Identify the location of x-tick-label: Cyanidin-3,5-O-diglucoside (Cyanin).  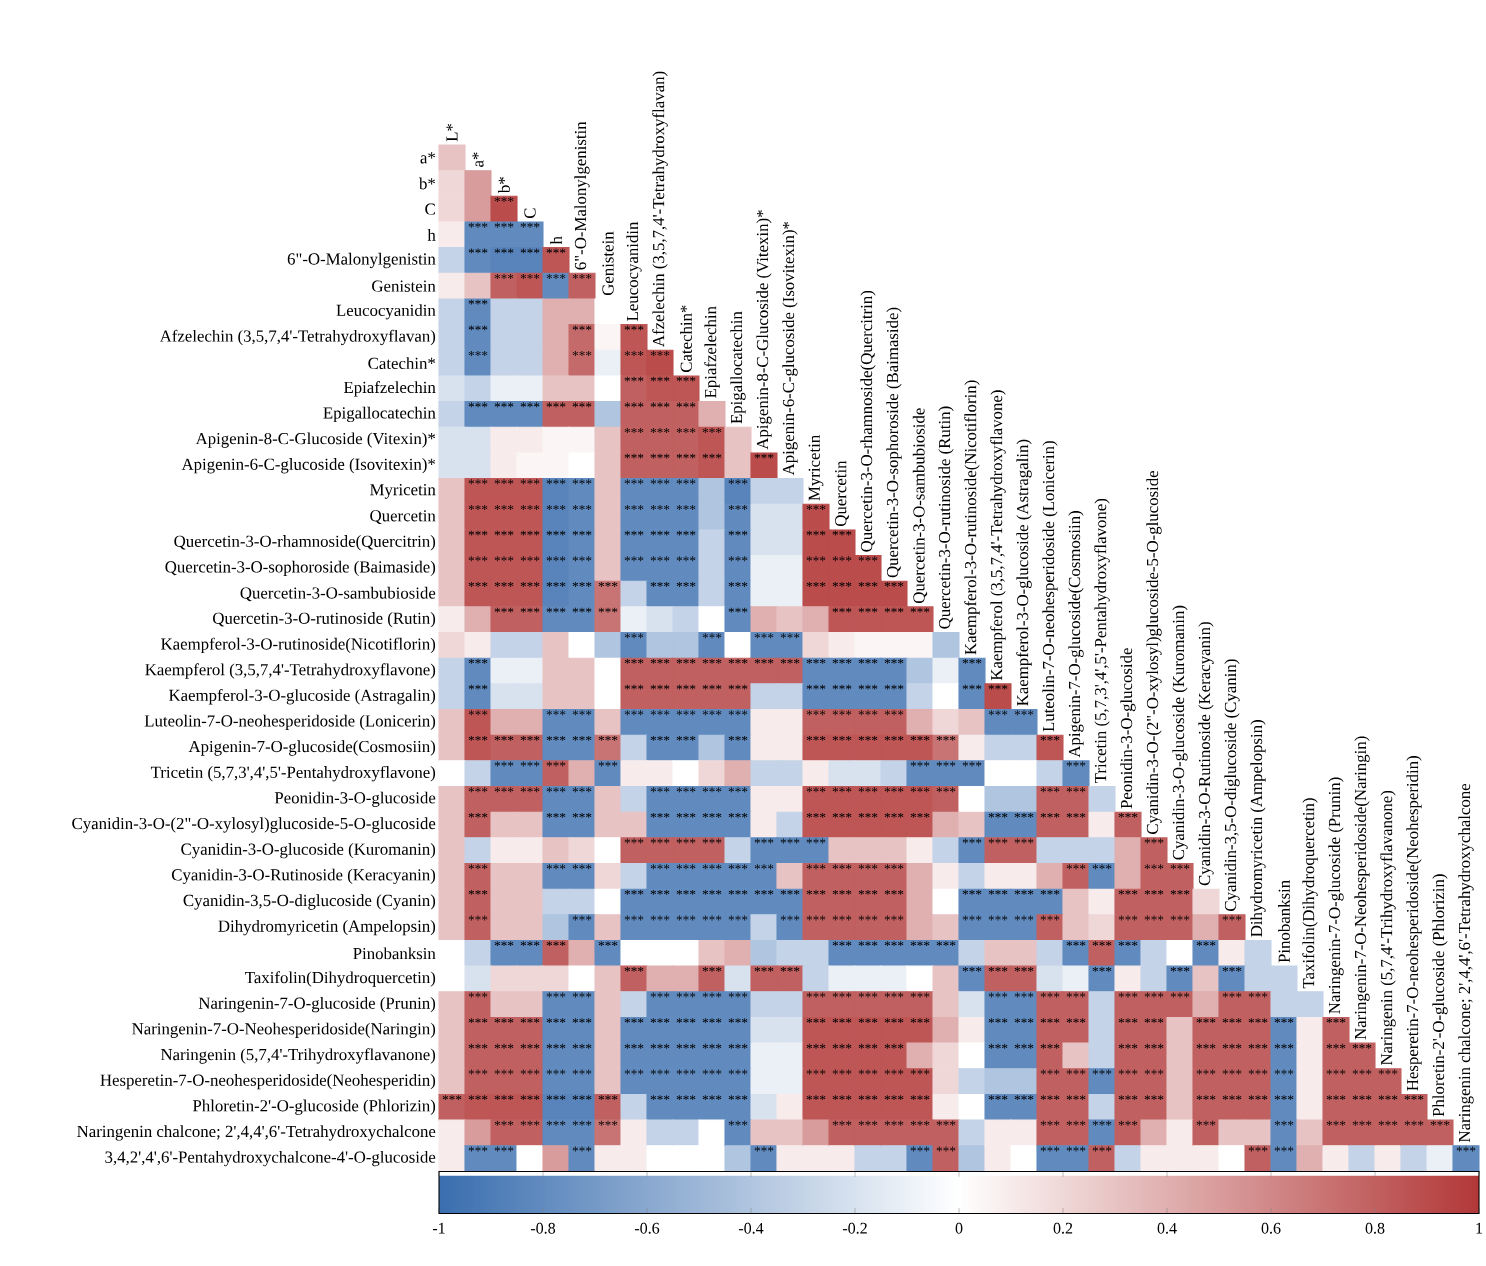
(1232, 785).